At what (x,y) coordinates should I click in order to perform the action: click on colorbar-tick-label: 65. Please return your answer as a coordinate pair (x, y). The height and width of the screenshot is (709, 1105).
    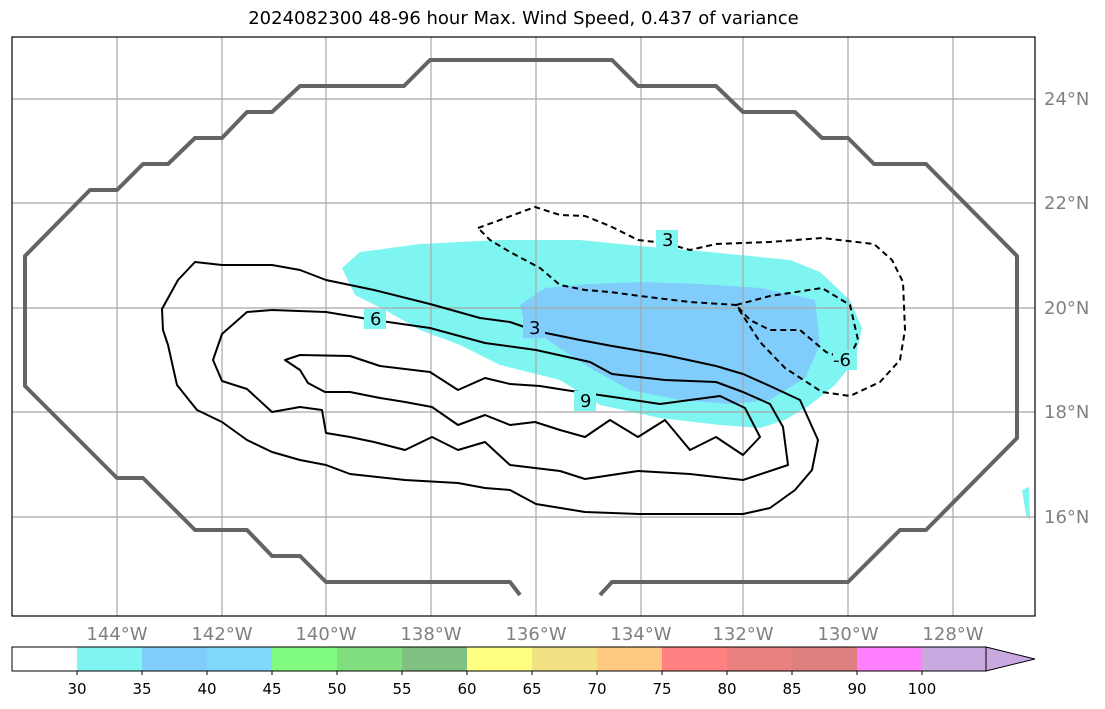
    Looking at the image, I should click on (531, 689).